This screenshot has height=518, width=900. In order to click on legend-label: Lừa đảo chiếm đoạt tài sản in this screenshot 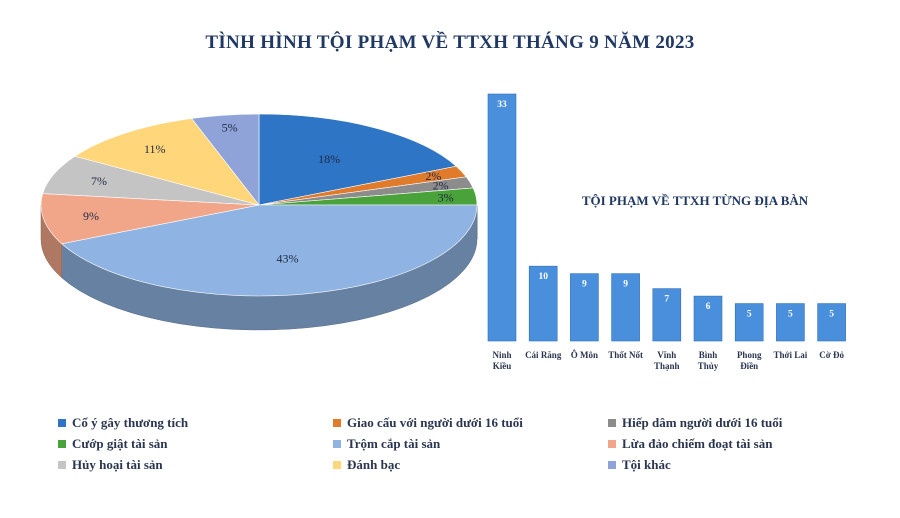, I will do `click(697, 443)`.